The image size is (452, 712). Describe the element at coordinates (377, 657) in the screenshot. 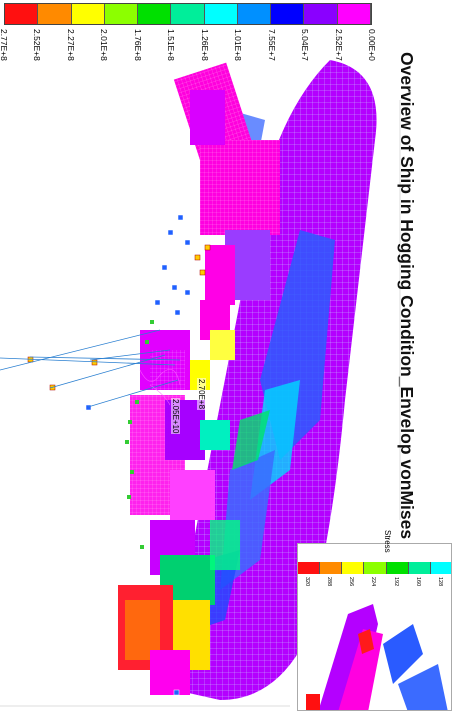

I see `inset-model` at that location.